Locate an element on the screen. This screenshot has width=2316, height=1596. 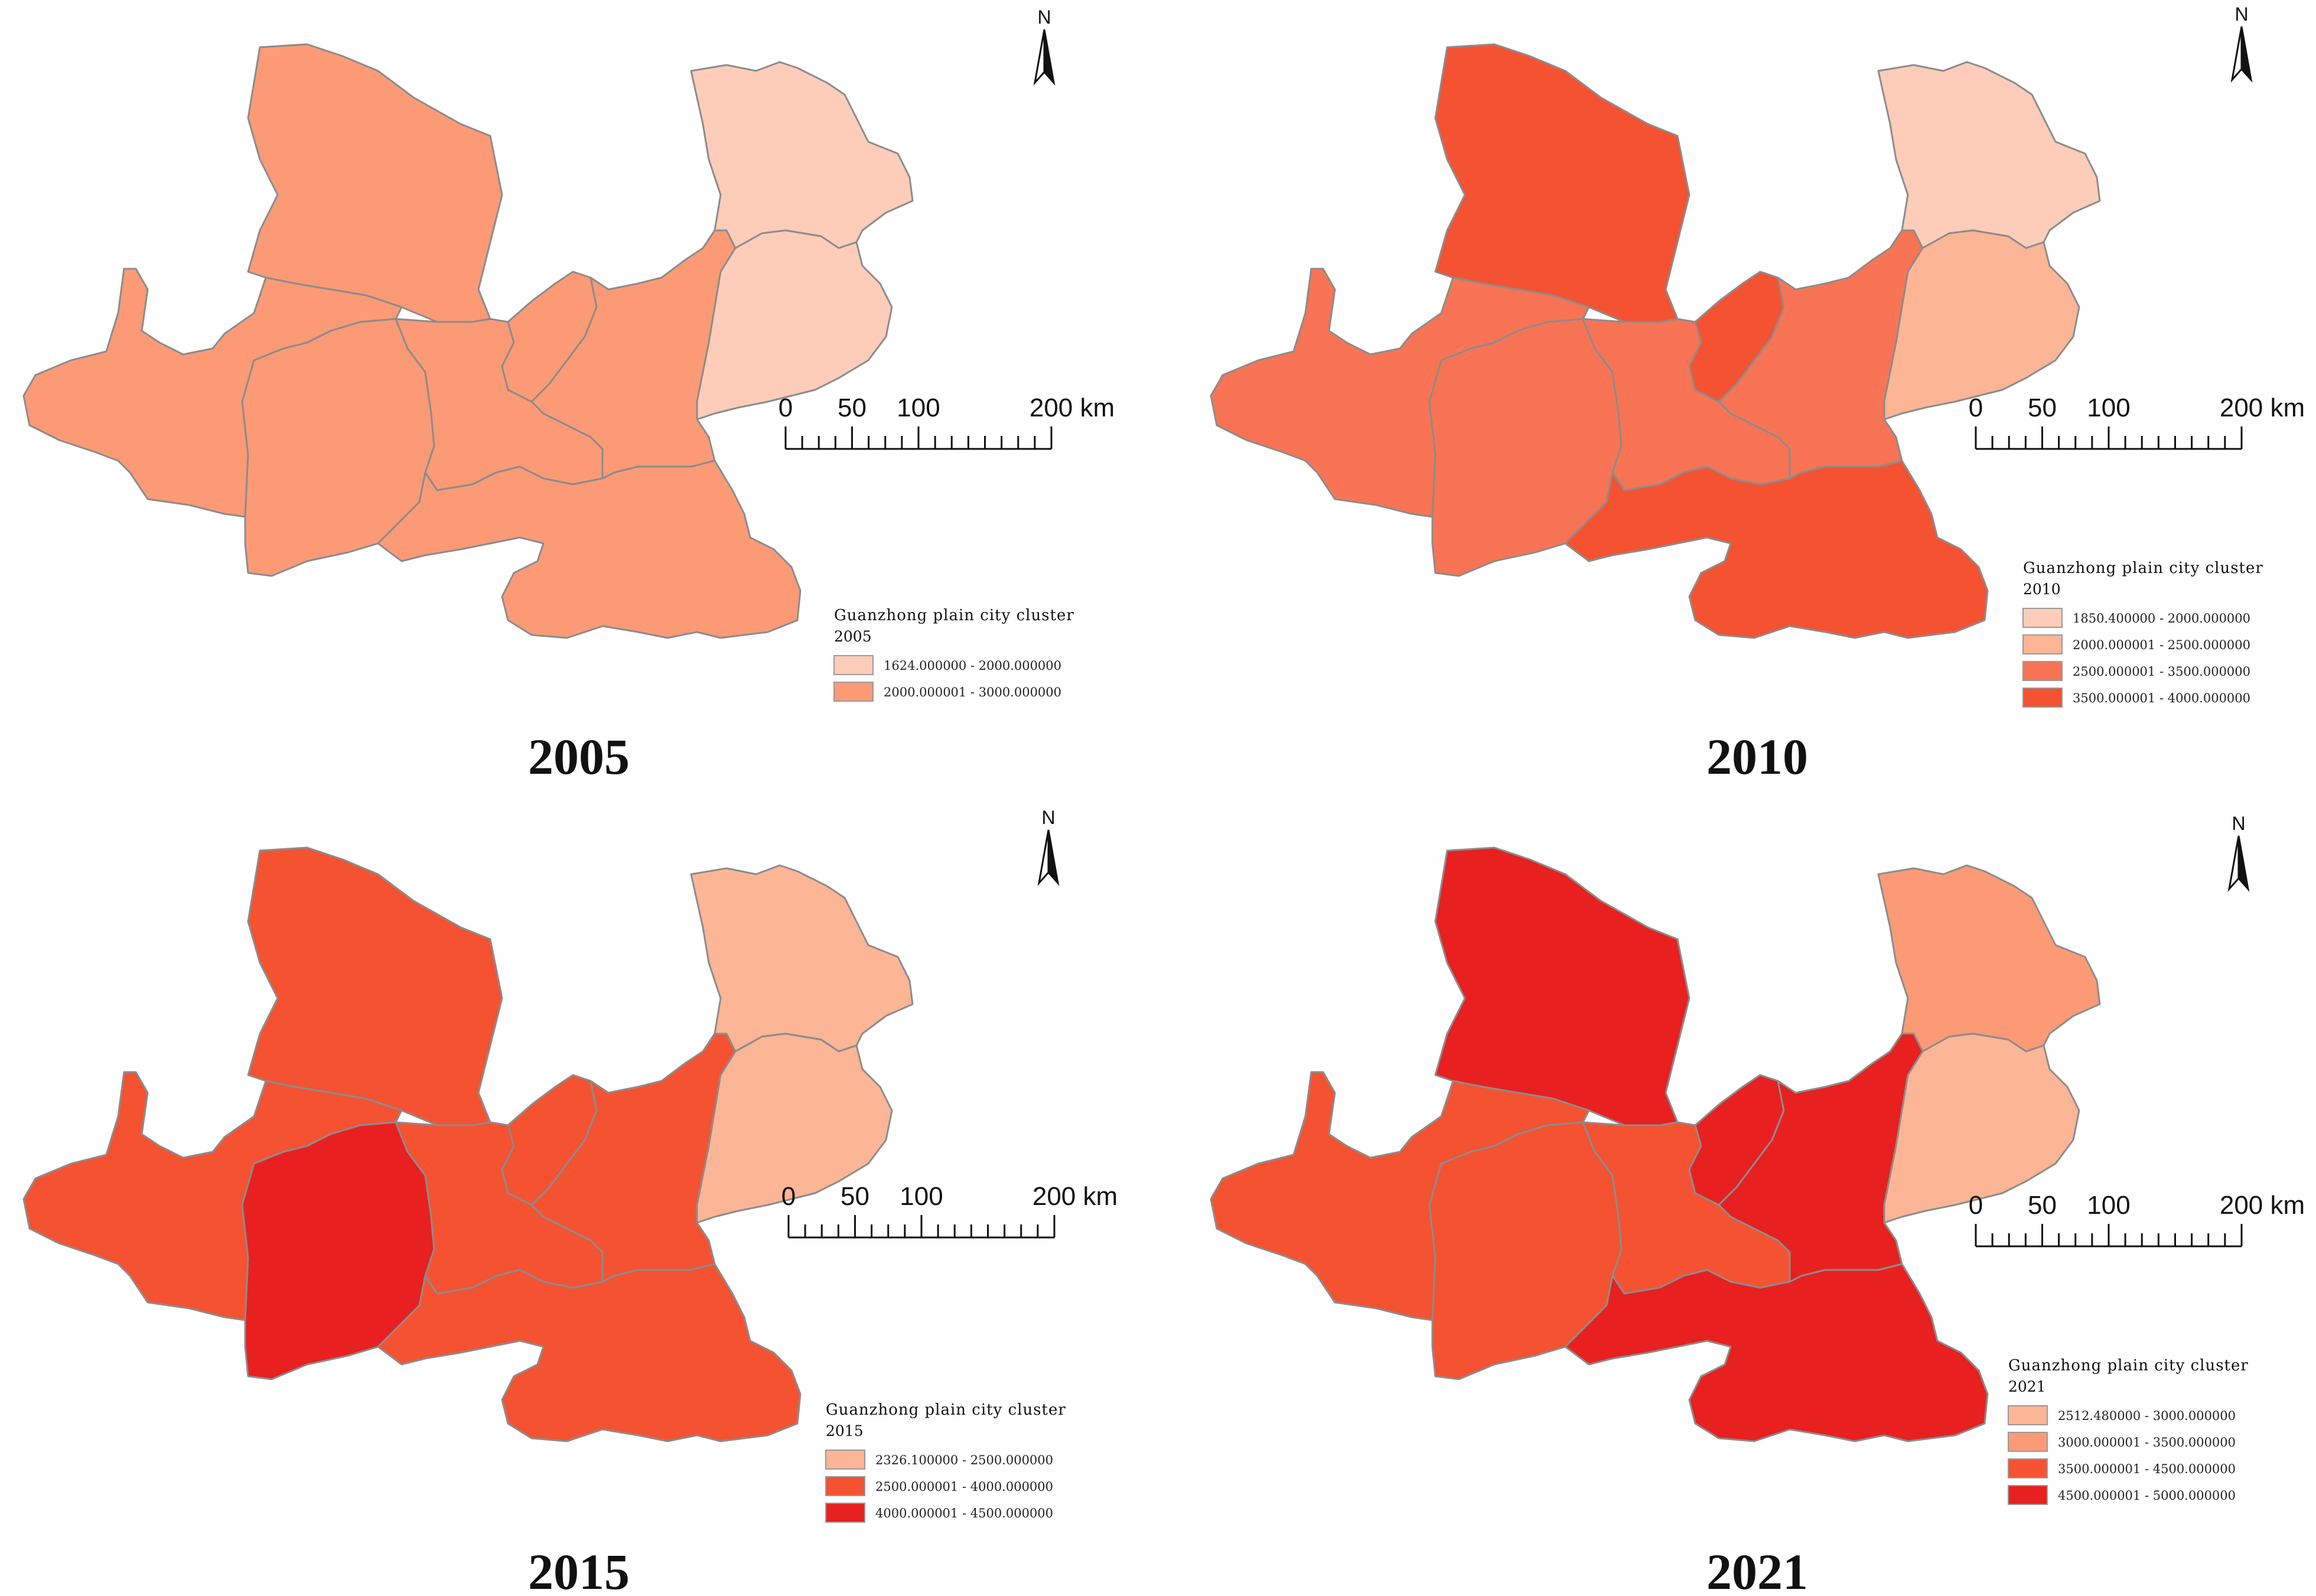
legend-year: 2021 is located at coordinates (2027, 1386).